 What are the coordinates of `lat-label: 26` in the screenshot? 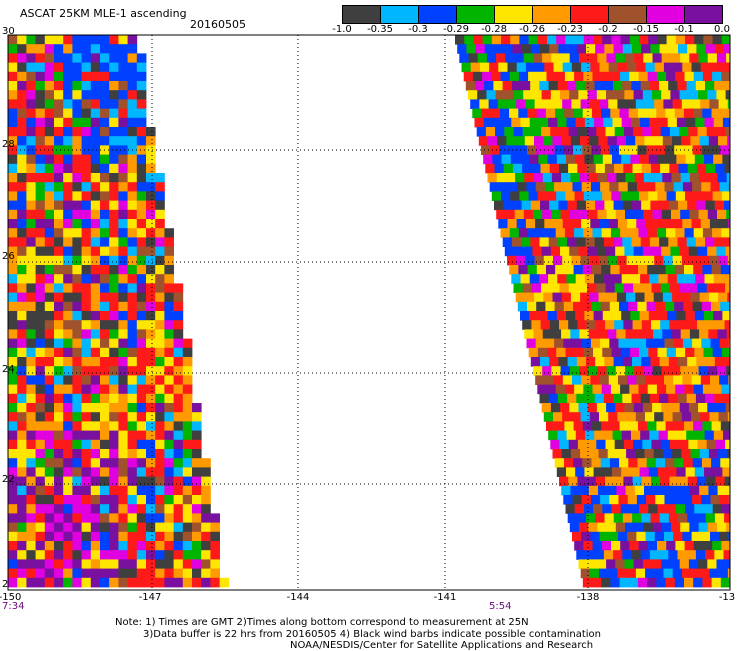 It's located at (8, 256).